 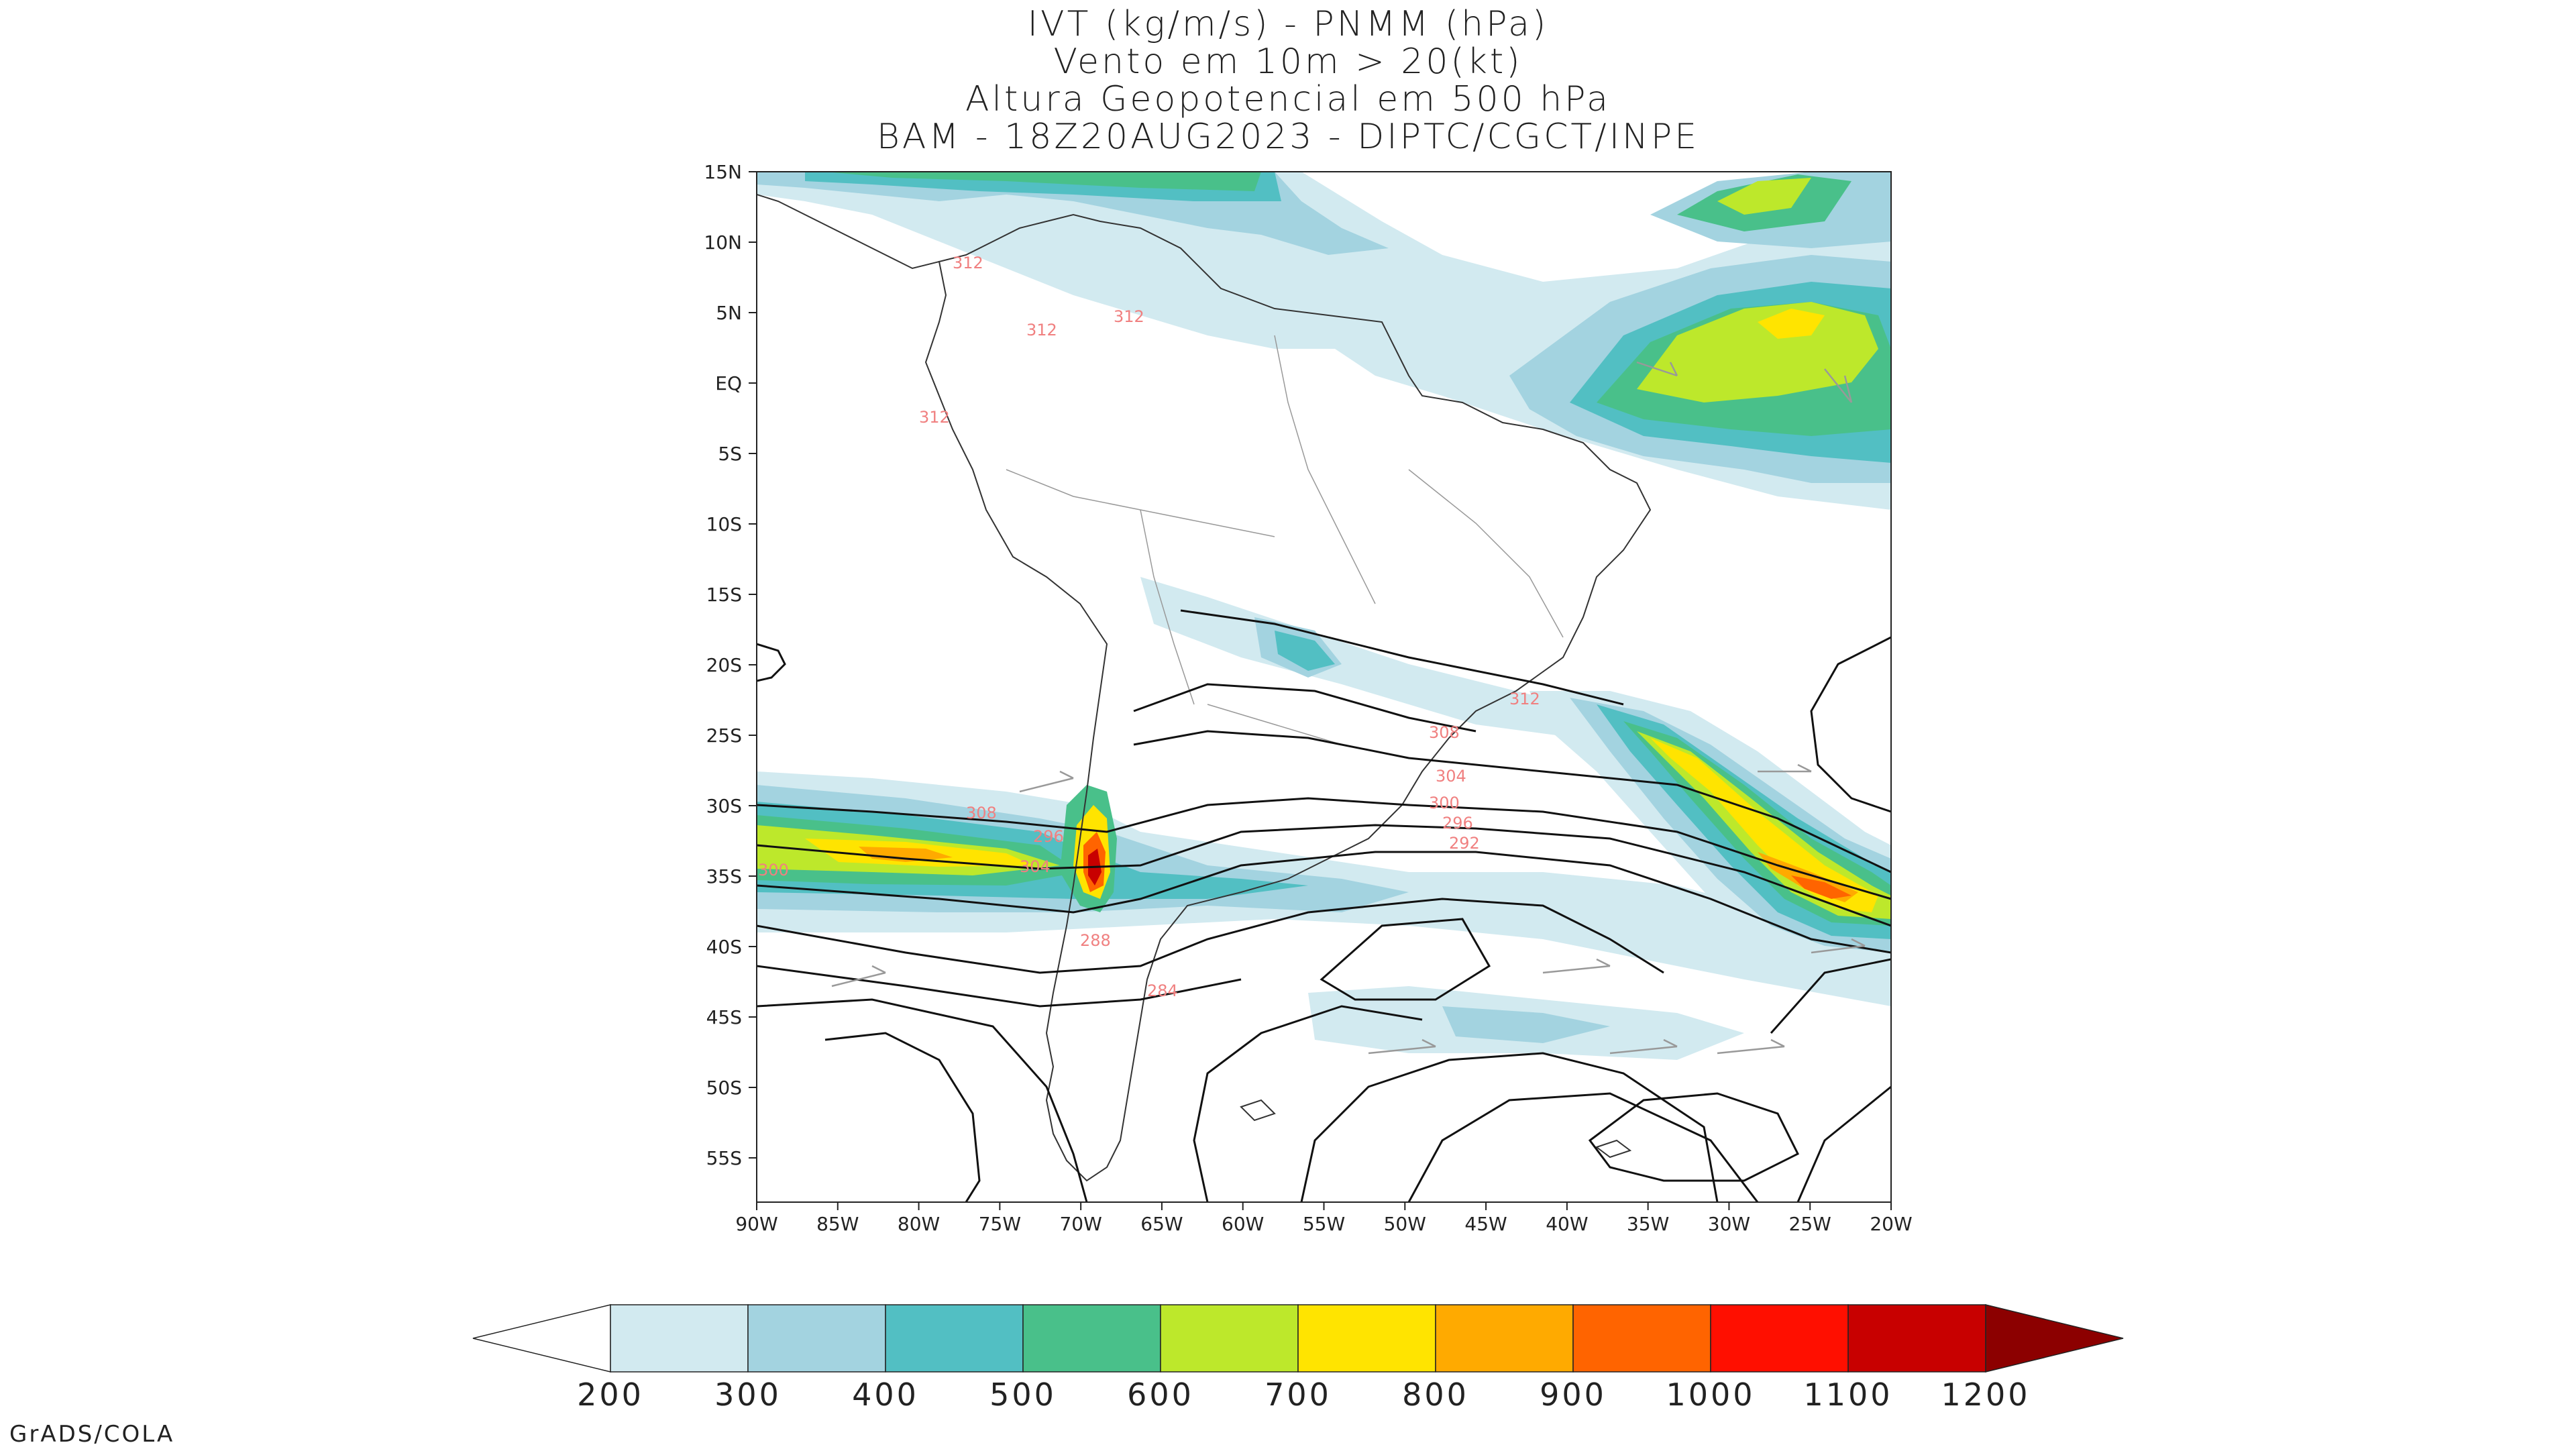 What do you see at coordinates (1043, 181) in the screenshot?
I see `ivt-north-500a` at bounding box center [1043, 181].